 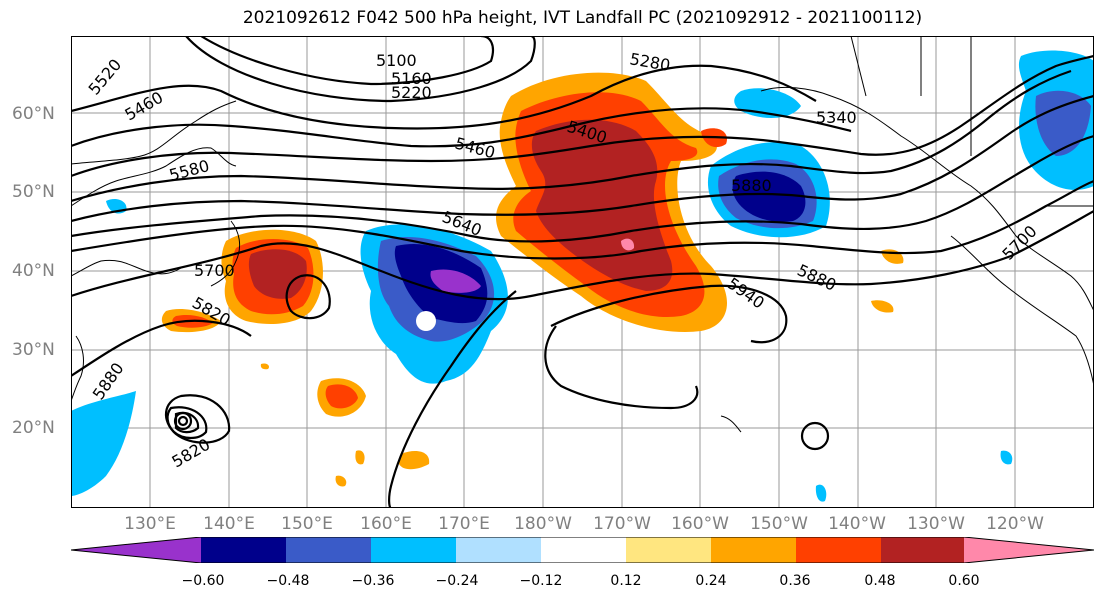 What do you see at coordinates (214, 270) in the screenshot?
I see `contour-label: 5700` at bounding box center [214, 270].